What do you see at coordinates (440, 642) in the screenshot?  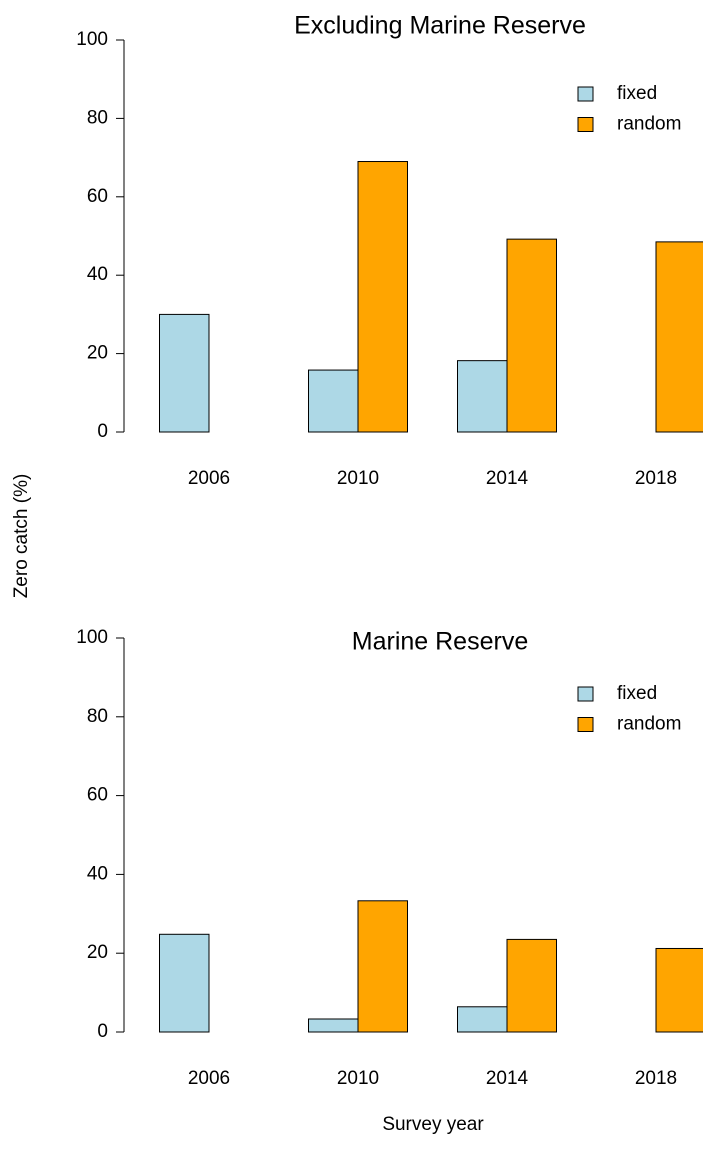 I see `chart-title: Marine Reserve` at bounding box center [440, 642].